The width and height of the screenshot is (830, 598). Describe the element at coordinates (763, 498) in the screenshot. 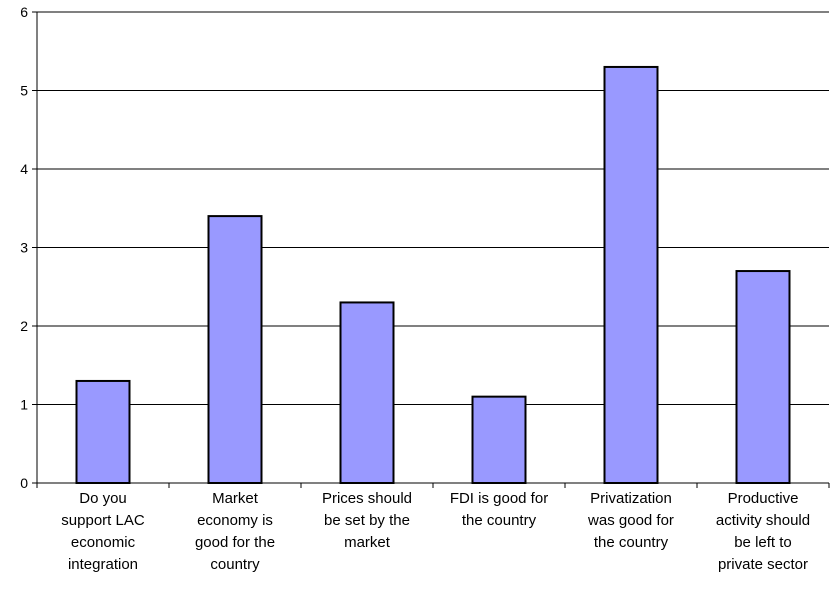

I see `x-category-label-line: Productive` at that location.